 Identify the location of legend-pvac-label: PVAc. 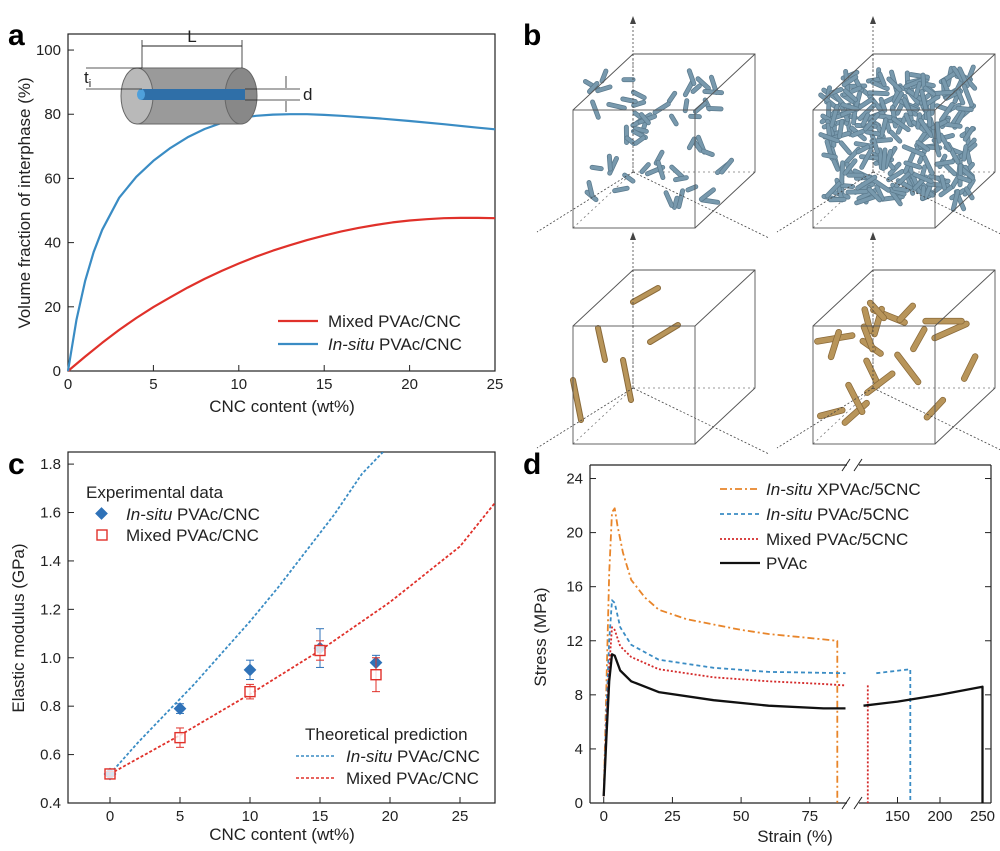
(787, 563).